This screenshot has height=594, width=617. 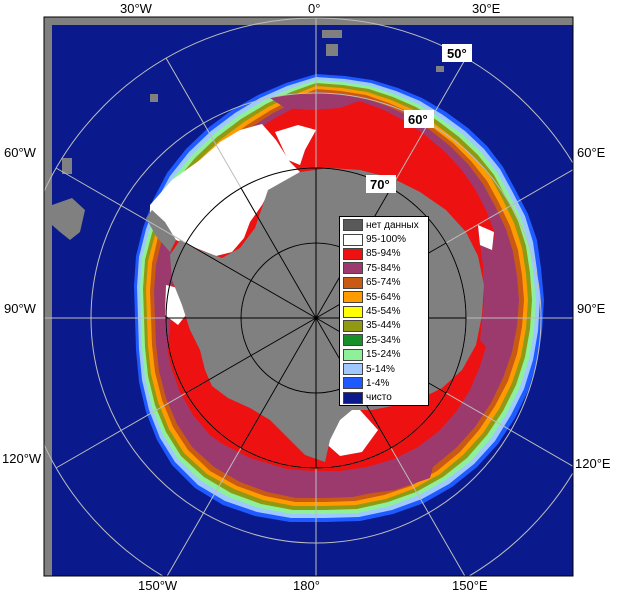 What do you see at coordinates (327, 468) in the screenshot?
I see `ice-75-84-south-patch` at bounding box center [327, 468].